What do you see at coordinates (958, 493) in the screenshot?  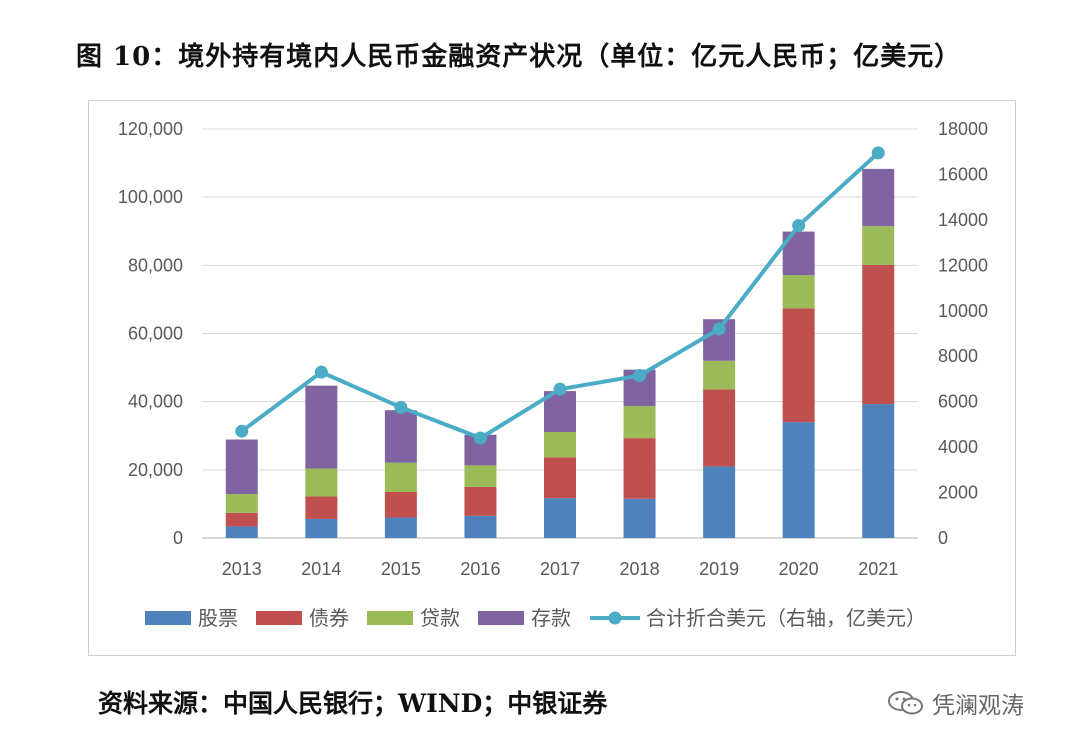 I see `y-right-tick-label: 2000` at bounding box center [958, 493].